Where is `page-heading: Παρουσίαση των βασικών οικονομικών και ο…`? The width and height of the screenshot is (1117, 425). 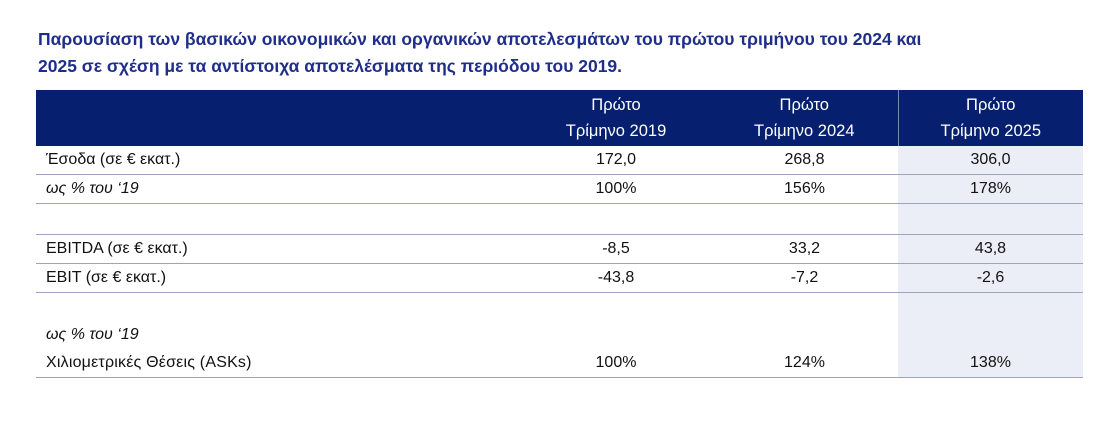
page-heading: Παρουσίαση των βασικών οικονομικών και ο… is located at coordinates (573, 53).